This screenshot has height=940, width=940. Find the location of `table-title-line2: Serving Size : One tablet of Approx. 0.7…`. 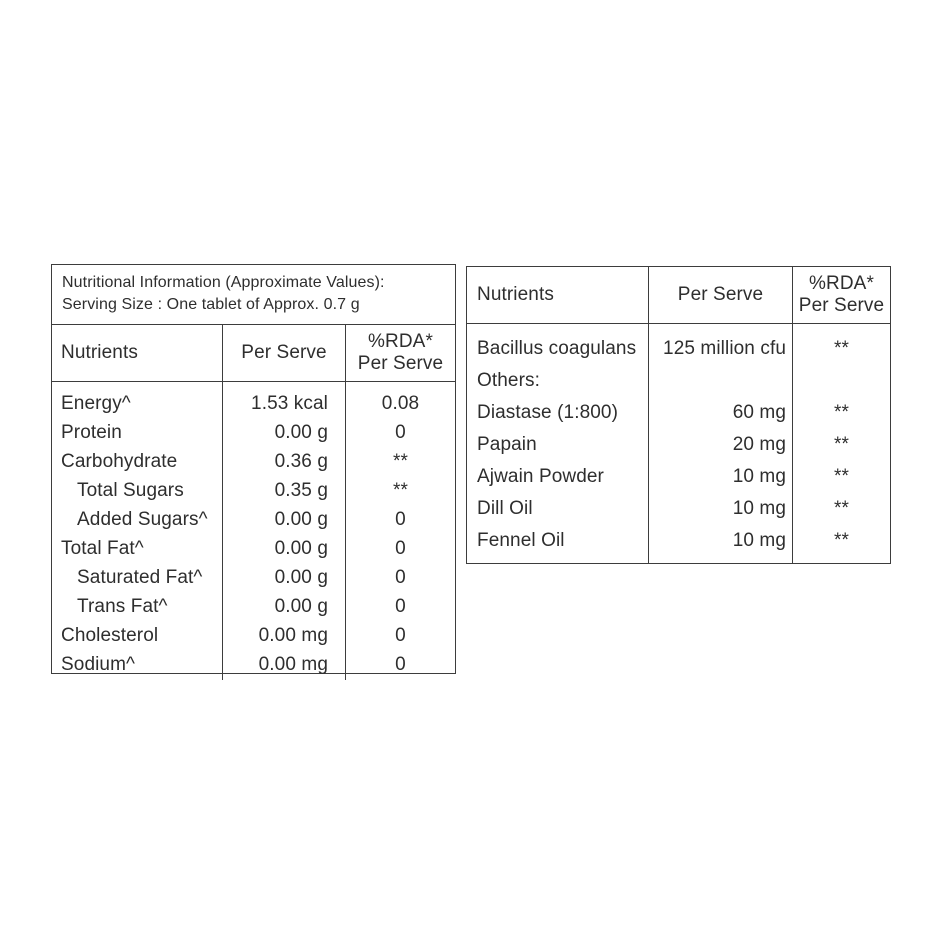

table-title-line2: Serving Size : One tablet of Approx. 0.7… is located at coordinates (211, 304).